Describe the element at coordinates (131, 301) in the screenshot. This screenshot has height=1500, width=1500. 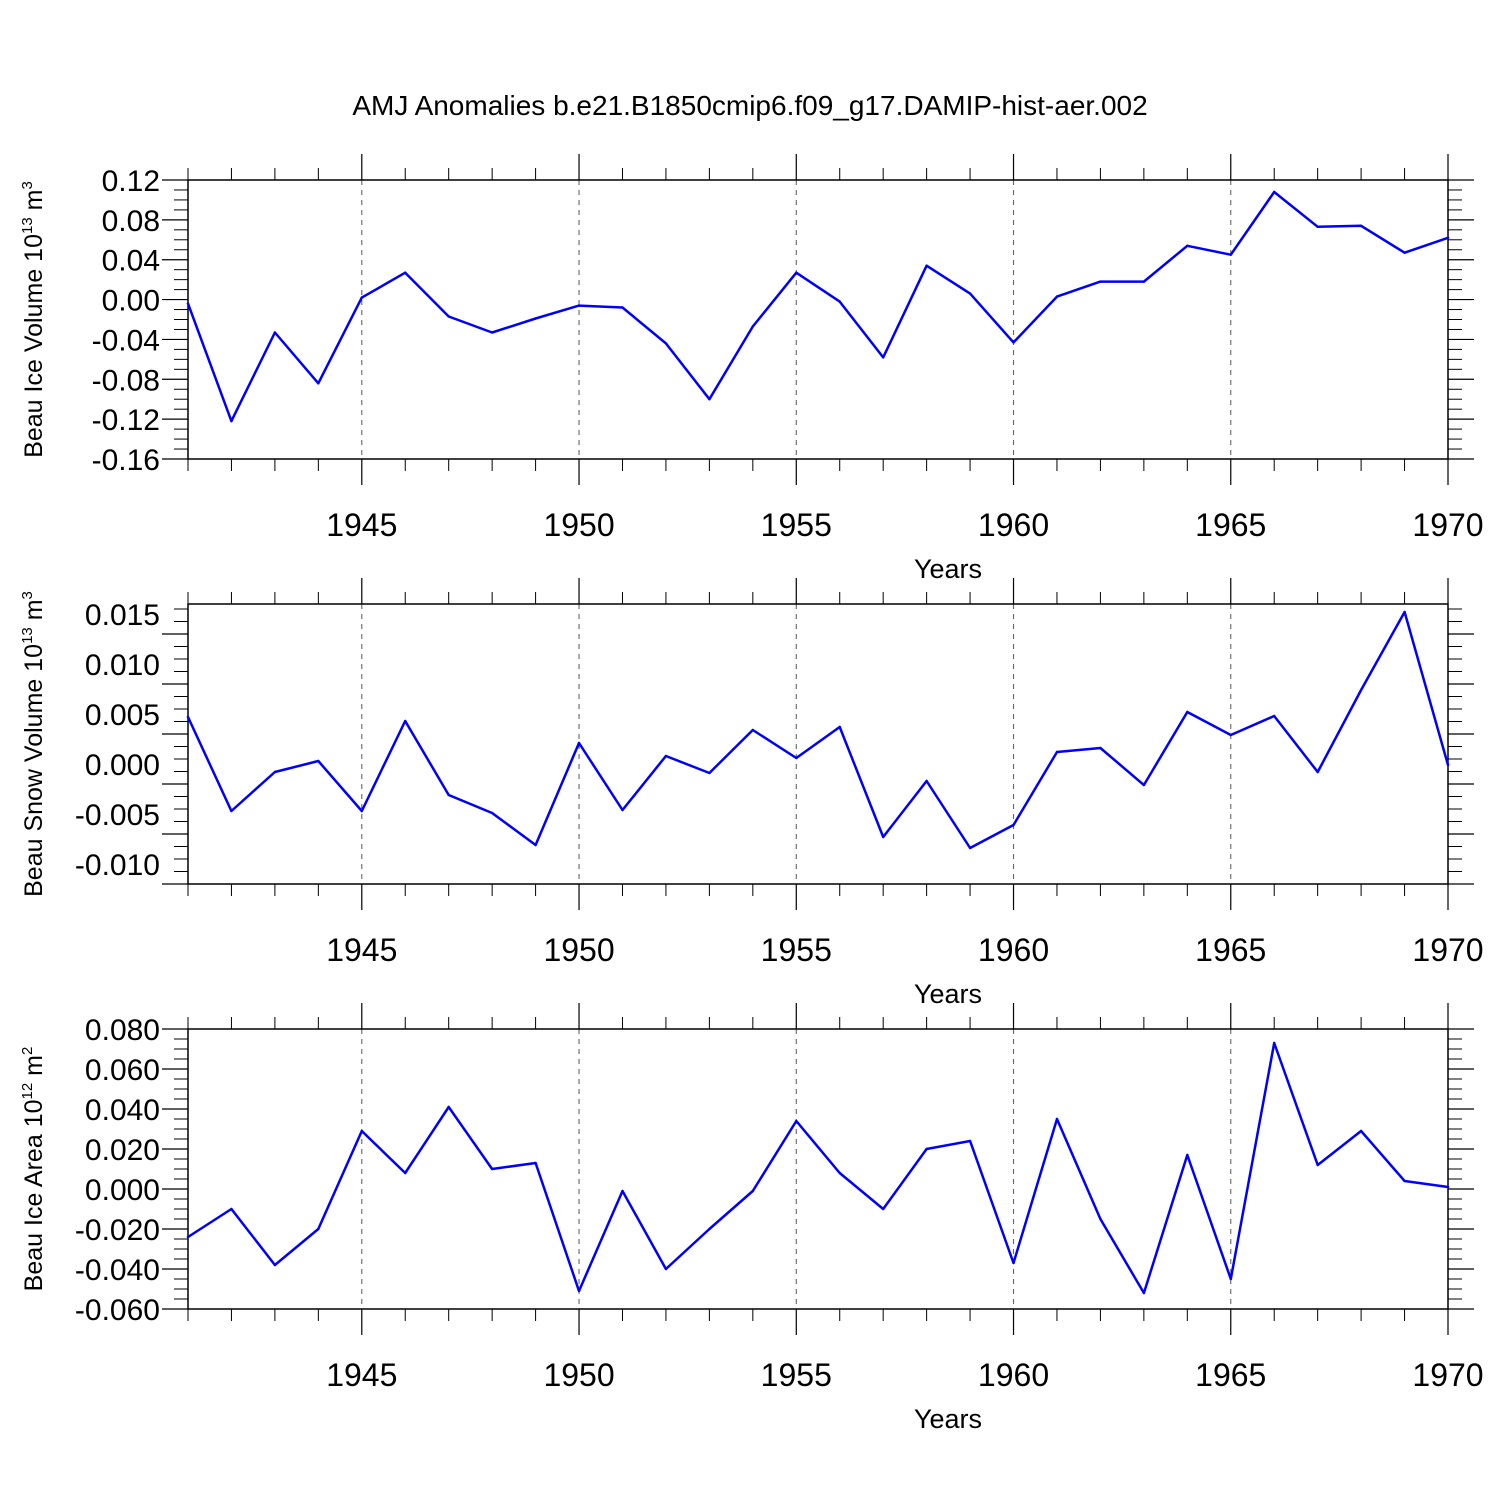
I see `y-tick-label: 0.00` at that location.